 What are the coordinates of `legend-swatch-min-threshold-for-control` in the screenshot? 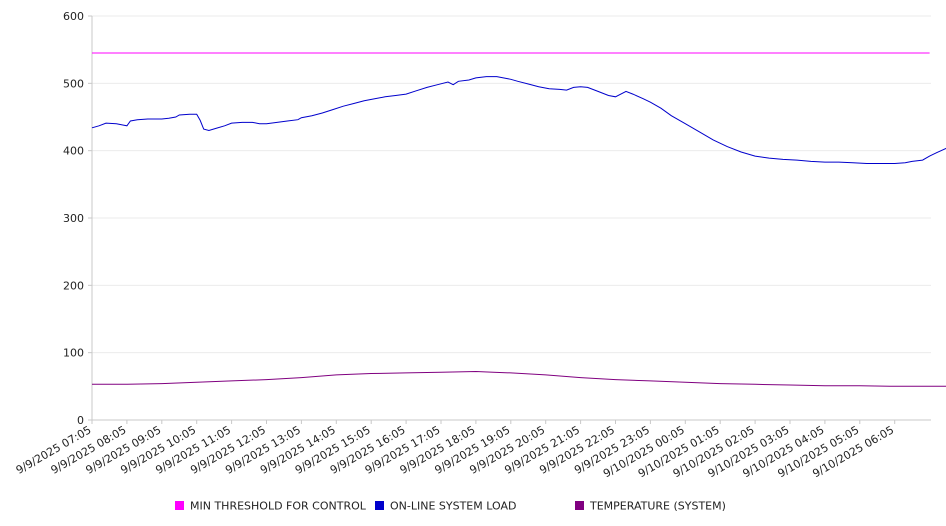 It's located at (179, 505).